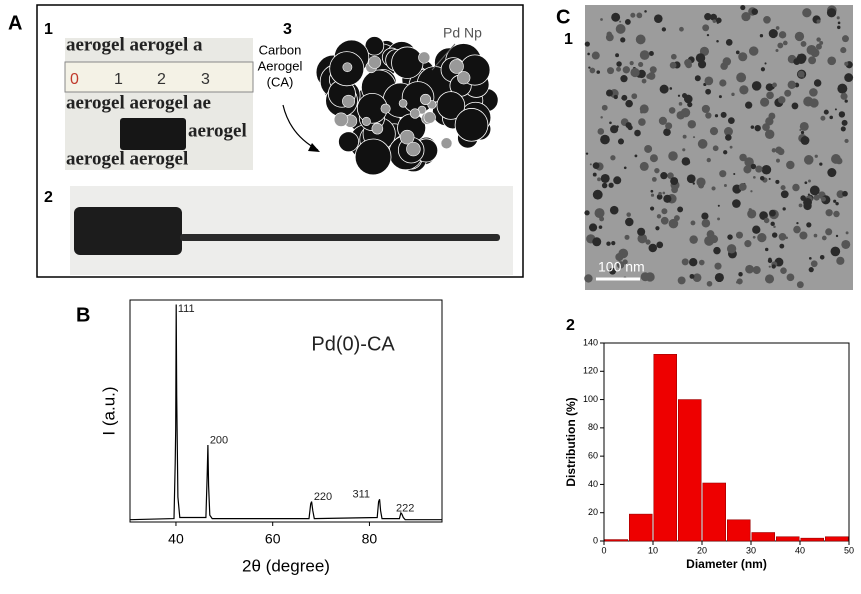  Describe the element at coordinates (593, 427) in the screenshot. I see `y-tick-label: 80` at that location.